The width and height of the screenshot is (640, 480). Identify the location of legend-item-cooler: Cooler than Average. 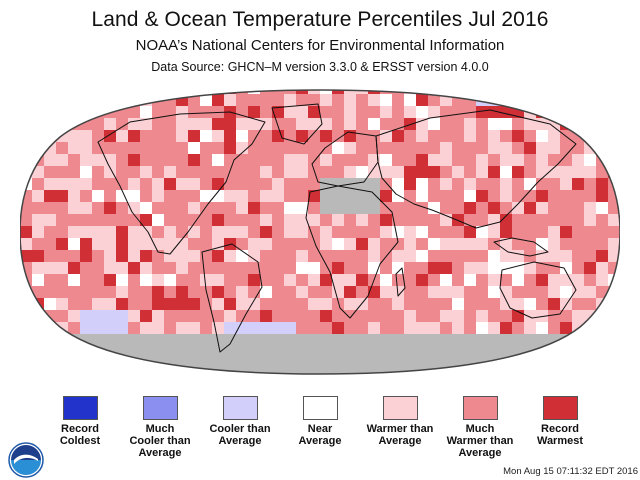
(240, 421).